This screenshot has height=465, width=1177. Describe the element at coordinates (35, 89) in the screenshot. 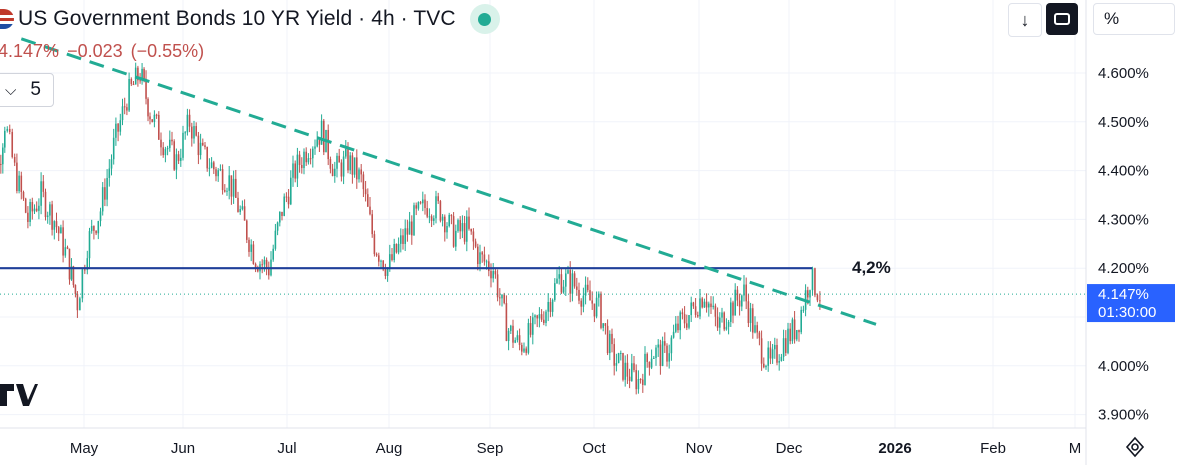

I see `interval-value: 5` at that location.